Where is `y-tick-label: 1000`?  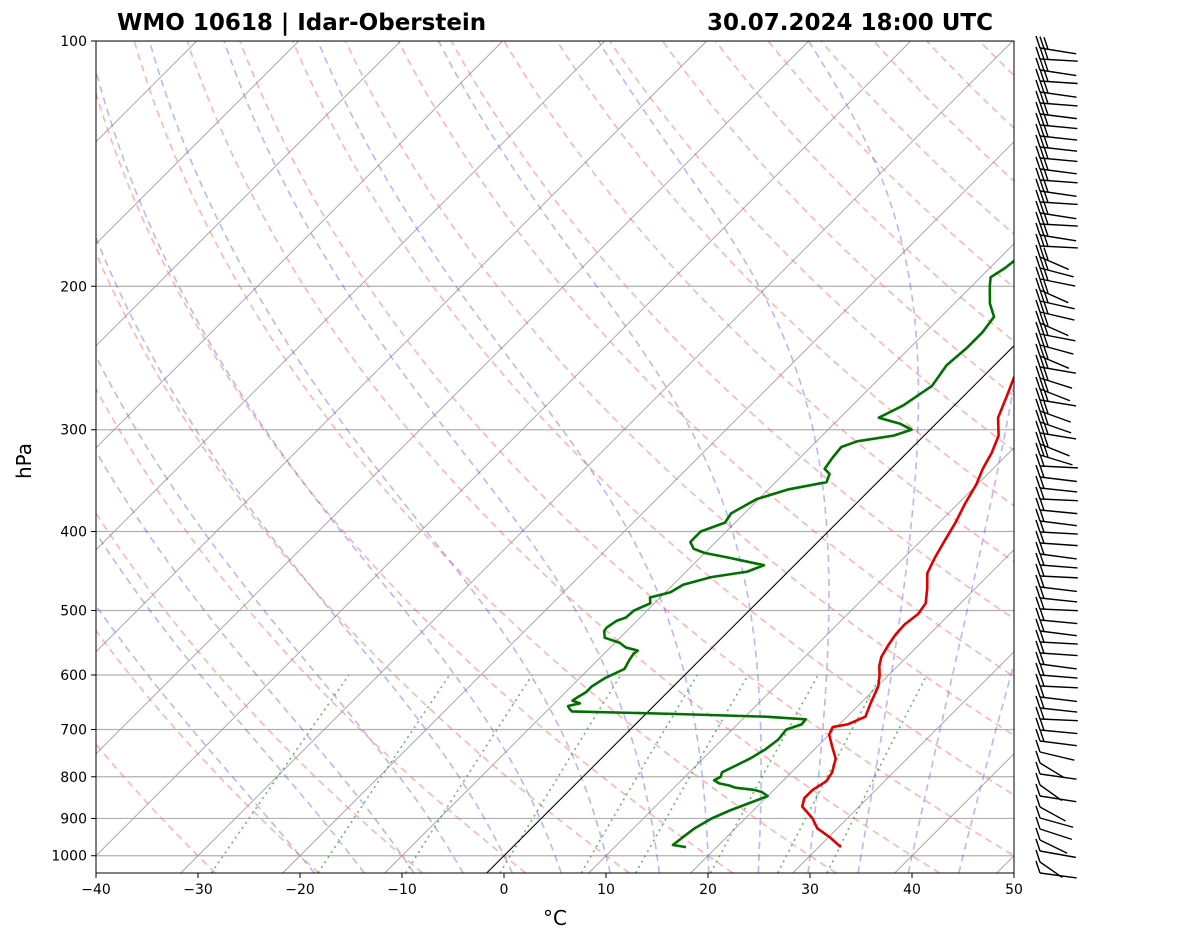
y-tick-label: 1000 is located at coordinates (69, 857).